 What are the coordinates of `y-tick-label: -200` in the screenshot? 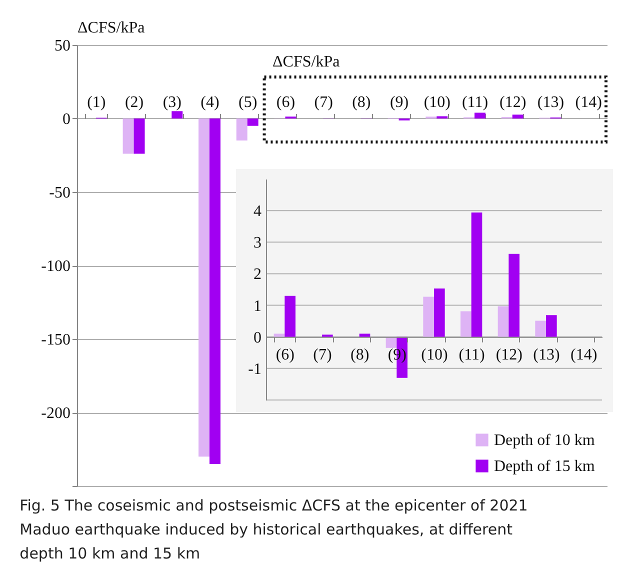 It's located at (55, 413).